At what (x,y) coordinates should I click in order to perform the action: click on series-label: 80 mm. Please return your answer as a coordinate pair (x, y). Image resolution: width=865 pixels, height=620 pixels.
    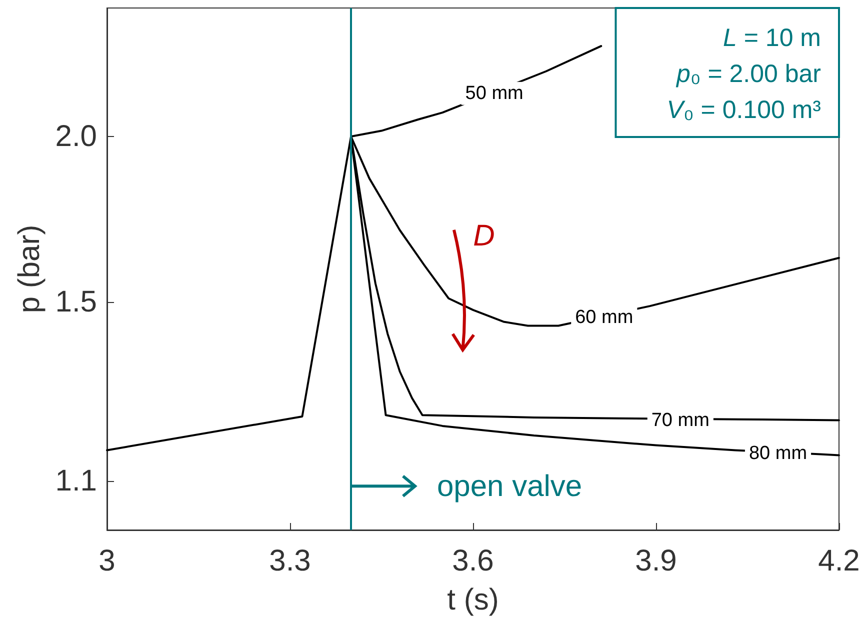
    Looking at the image, I should click on (778, 453).